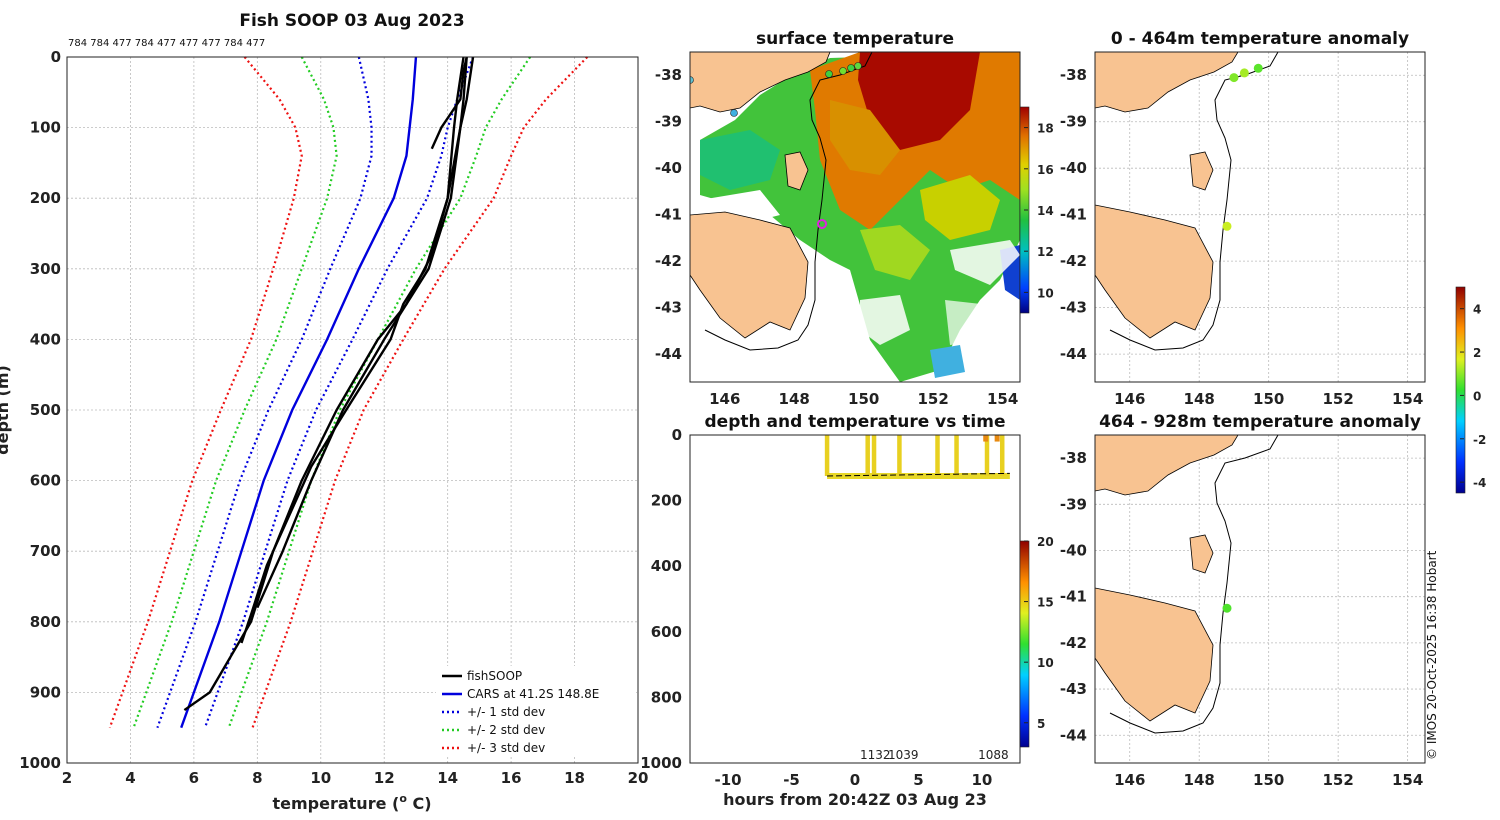 The image size is (1500, 820). I want to click on profile-xtick: 2, so click(67, 778).